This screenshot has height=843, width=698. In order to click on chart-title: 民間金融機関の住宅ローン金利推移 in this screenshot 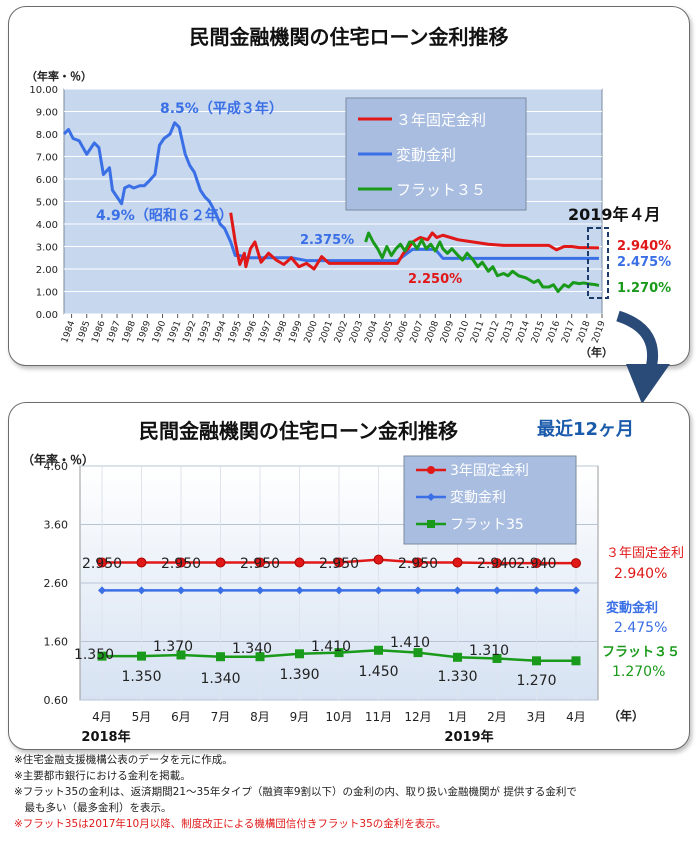, I will do `click(349, 37)`.